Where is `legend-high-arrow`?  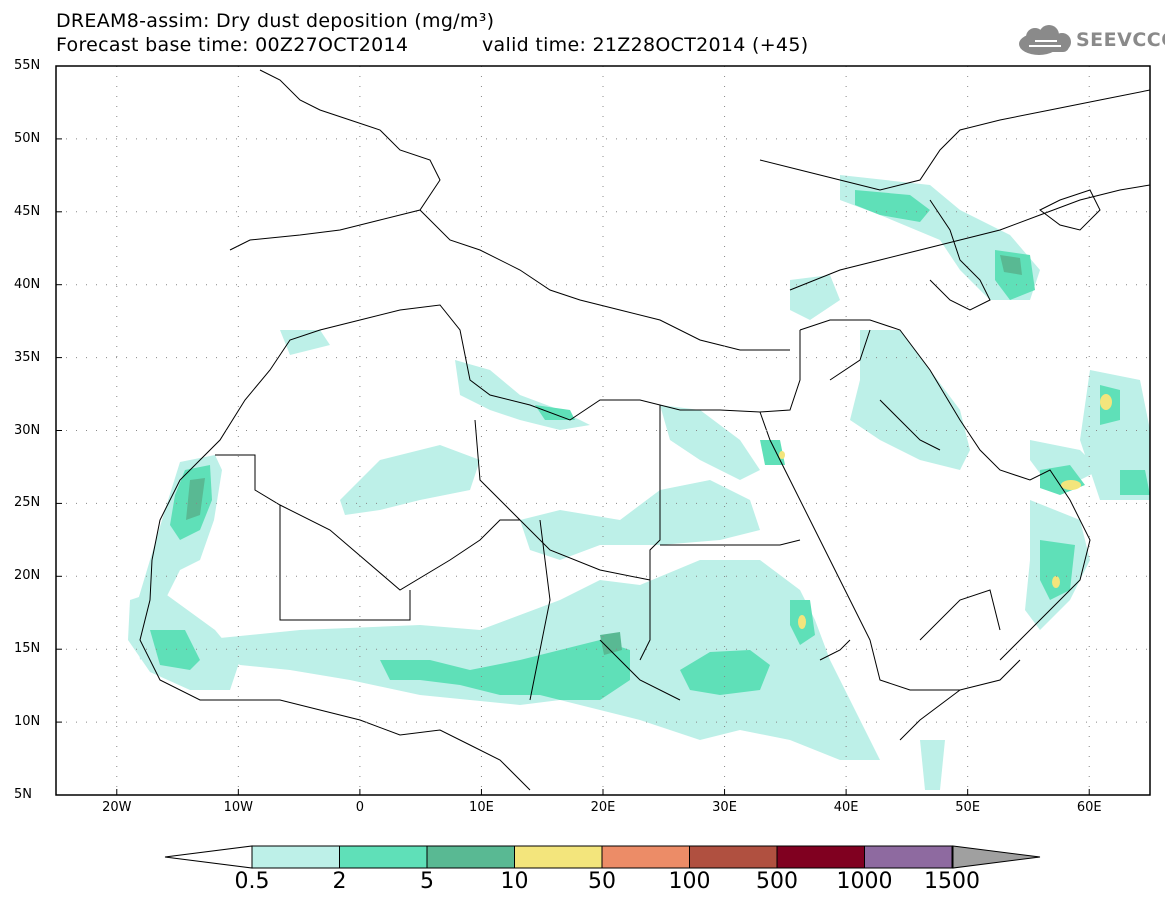
legend-high-arrow is located at coordinates (996, 857).